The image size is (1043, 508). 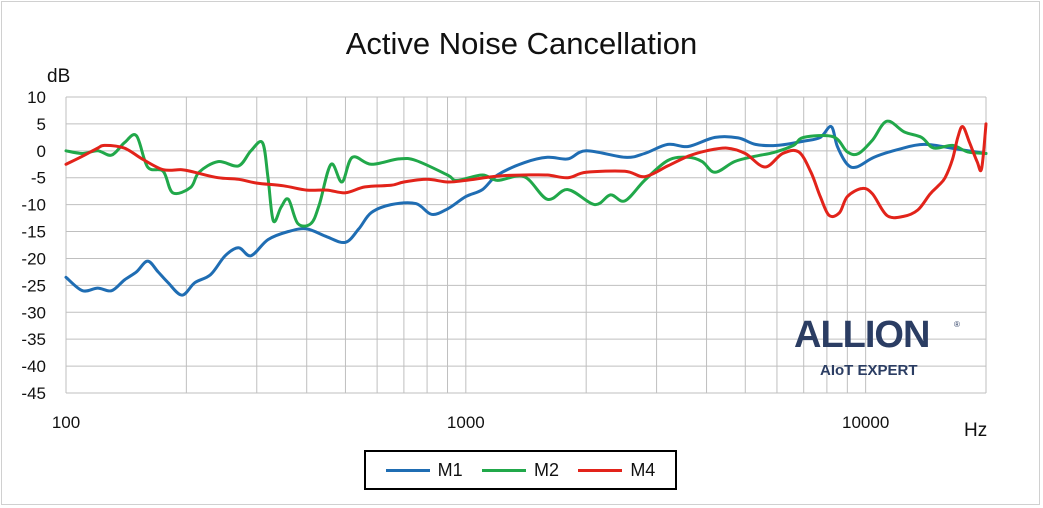 I want to click on y-tick-label: 0, so click(x=41, y=151).